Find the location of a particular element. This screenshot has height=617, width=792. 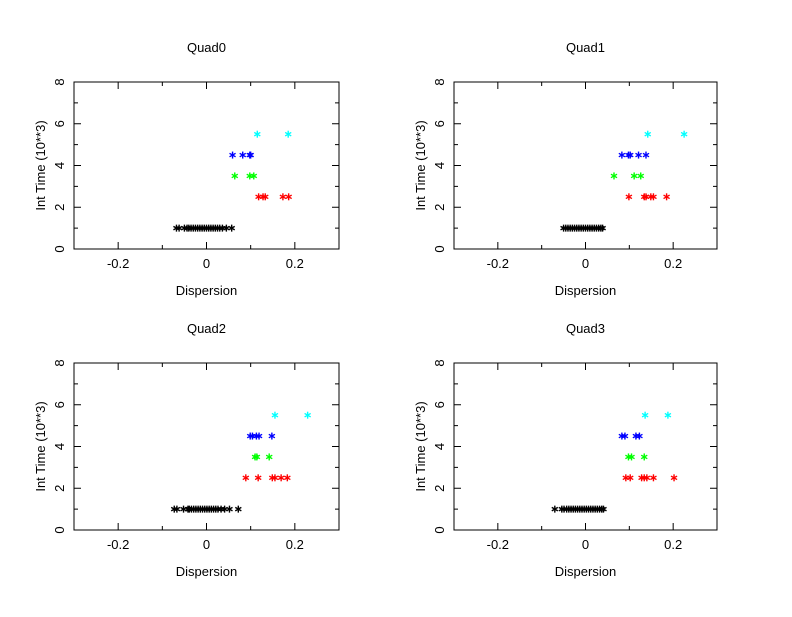

x-axis-label: Dispersion is located at coordinates (206, 290).